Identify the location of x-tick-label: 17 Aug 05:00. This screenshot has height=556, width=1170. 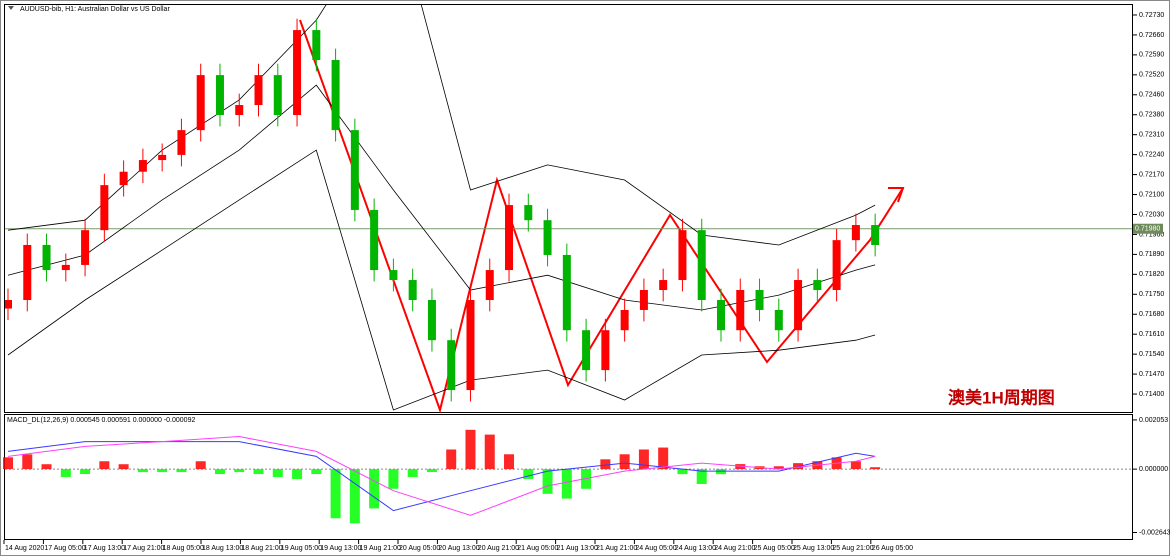
(64, 548).